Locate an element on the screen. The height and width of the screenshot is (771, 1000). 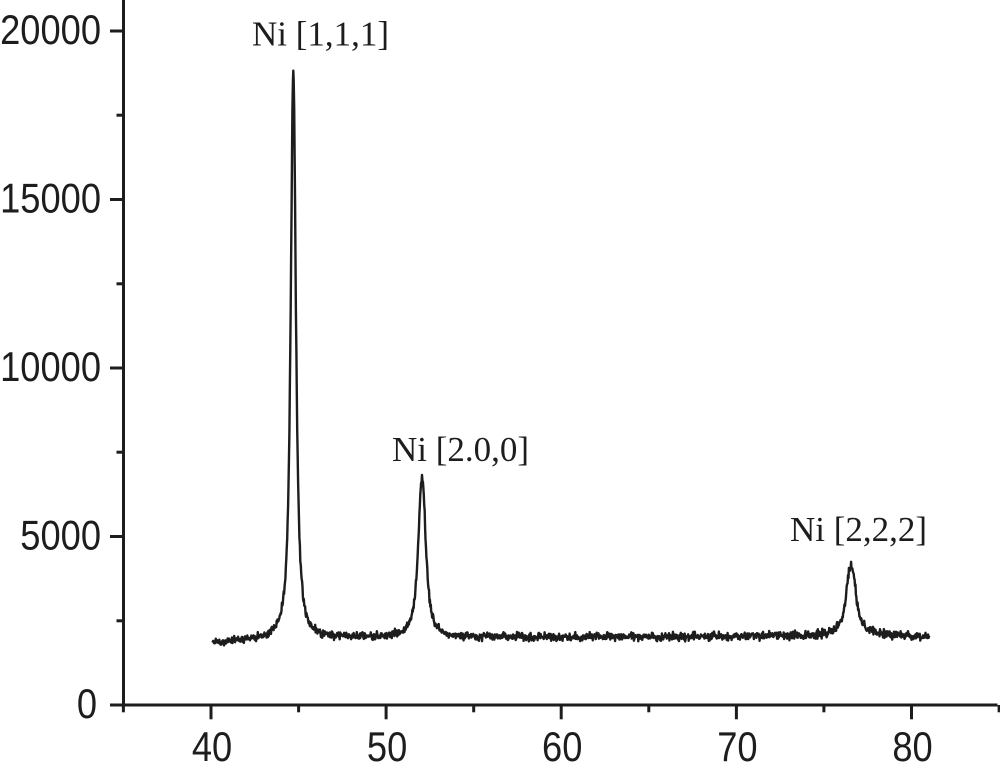
svg-text: 15000 is located at coordinates (50, 198).